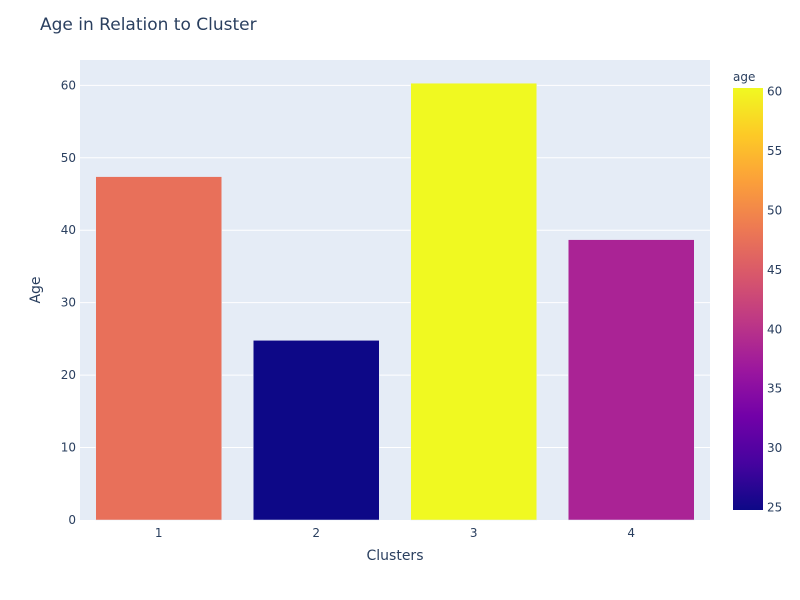  What do you see at coordinates (774, 389) in the screenshot?
I see `colorbar-tick-label: 35` at bounding box center [774, 389].